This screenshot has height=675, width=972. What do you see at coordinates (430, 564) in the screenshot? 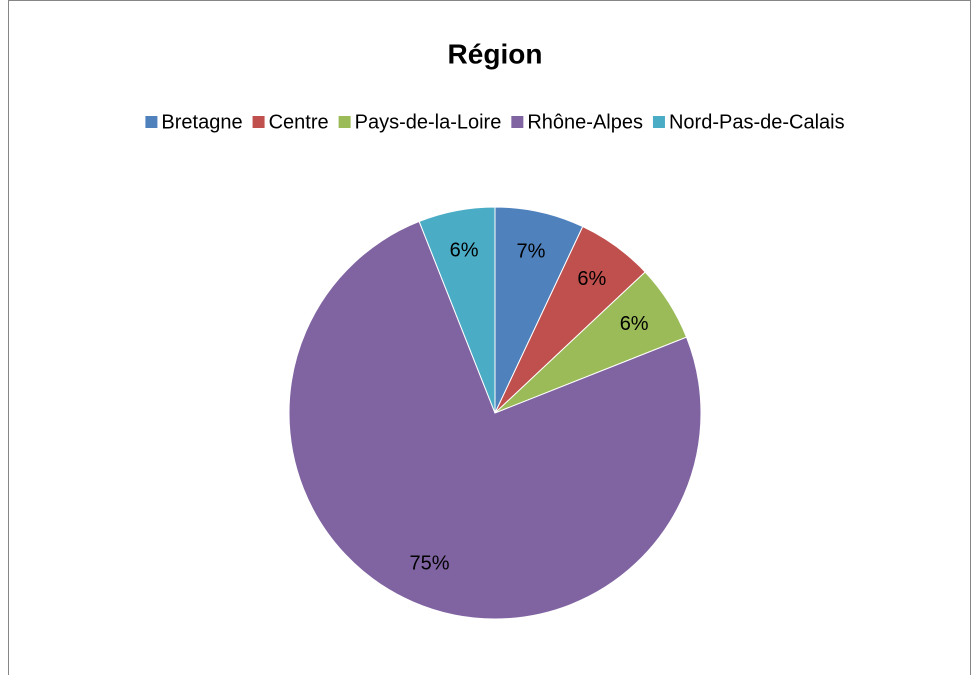
I see `data-label: 75%` at bounding box center [430, 564].